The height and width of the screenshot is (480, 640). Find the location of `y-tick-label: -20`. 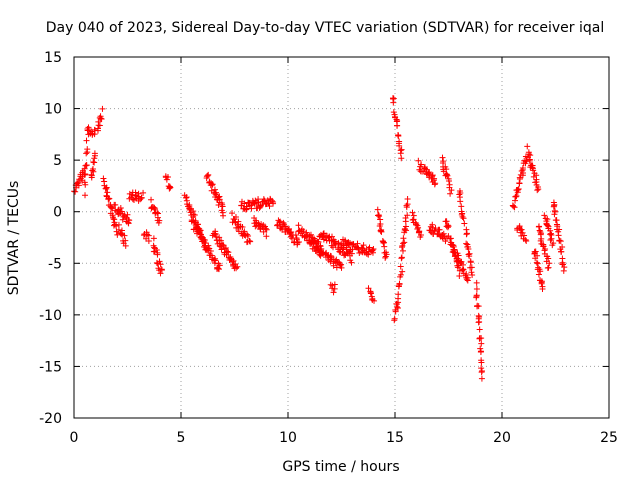

y-tick-label: -20 is located at coordinates (50, 419).